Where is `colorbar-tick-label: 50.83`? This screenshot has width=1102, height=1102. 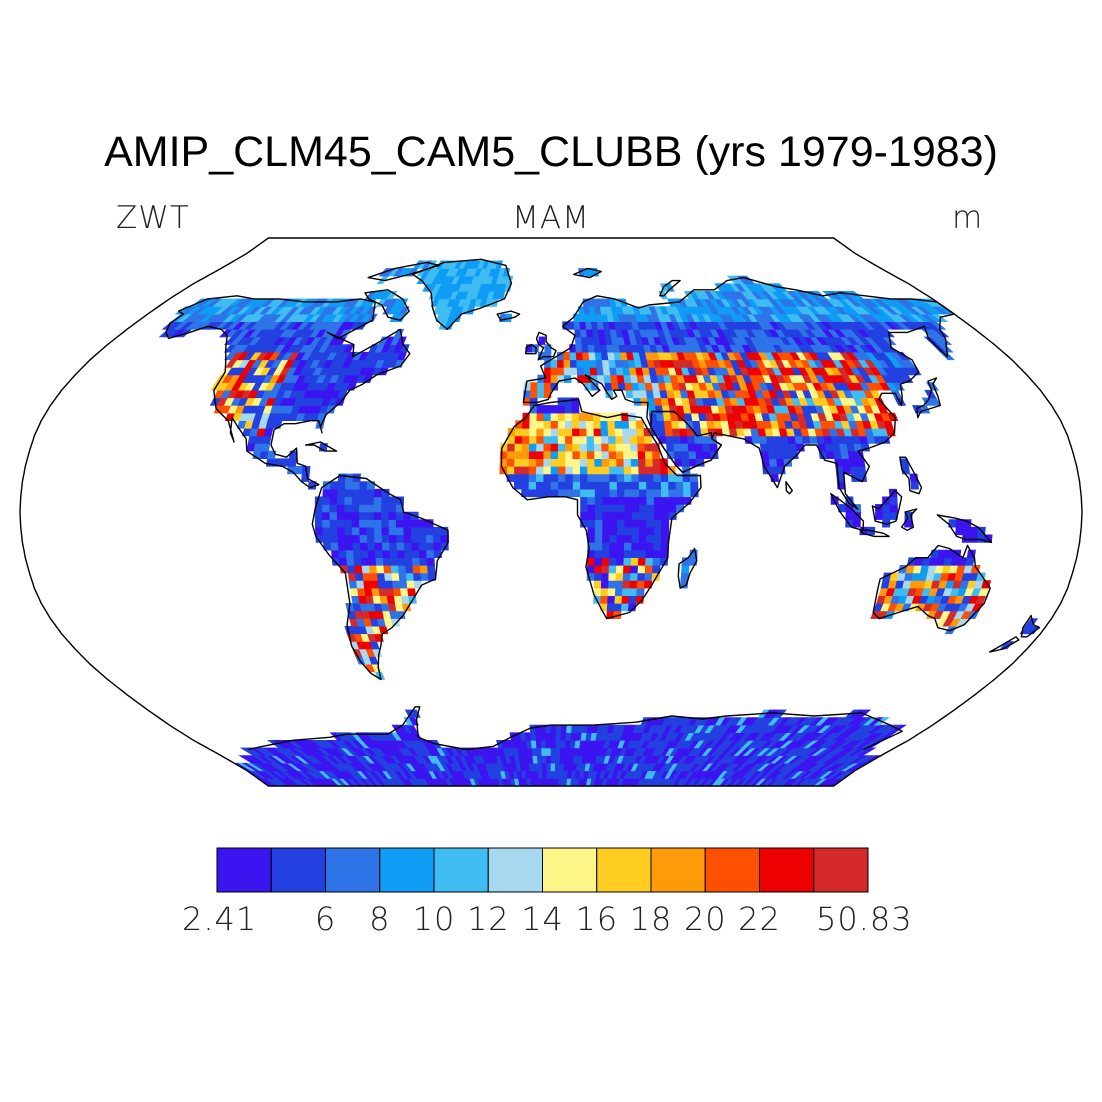 colorbar-tick-label: 50.83 is located at coordinates (864, 919).